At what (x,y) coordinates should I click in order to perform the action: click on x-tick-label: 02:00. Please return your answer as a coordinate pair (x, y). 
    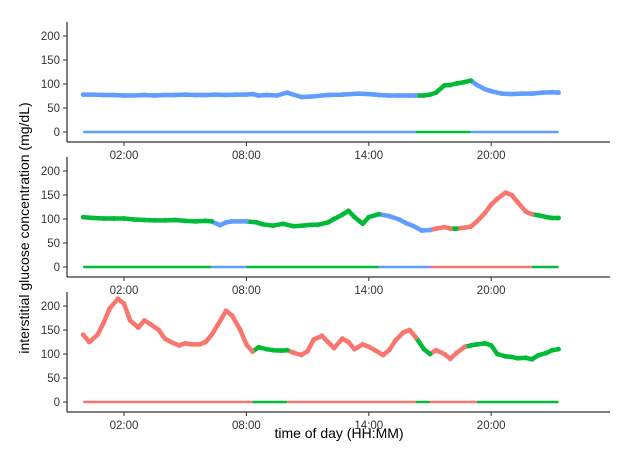
    Looking at the image, I should click on (124, 291).